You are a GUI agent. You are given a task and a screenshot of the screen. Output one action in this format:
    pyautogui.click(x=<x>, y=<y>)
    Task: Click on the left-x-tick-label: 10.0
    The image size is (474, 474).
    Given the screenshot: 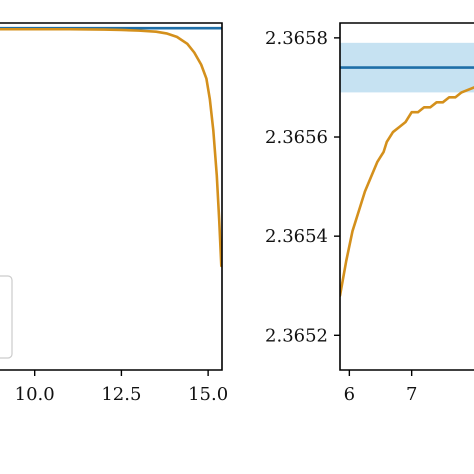 What is the action you would take?
    pyautogui.click(x=35, y=394)
    